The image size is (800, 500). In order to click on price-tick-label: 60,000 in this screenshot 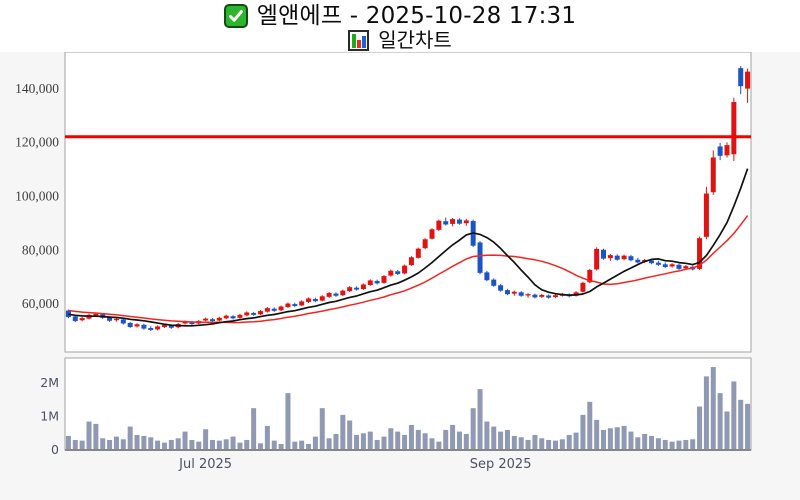, I will do `click(40, 303)`.